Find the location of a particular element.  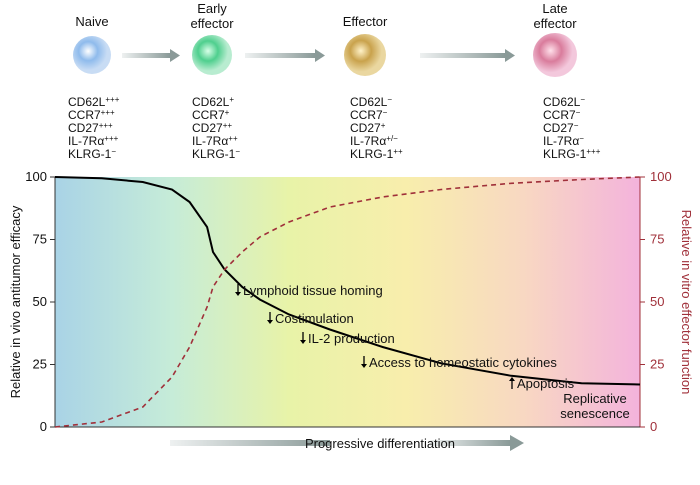

y-tick-label: 100 is located at coordinates (36, 176).